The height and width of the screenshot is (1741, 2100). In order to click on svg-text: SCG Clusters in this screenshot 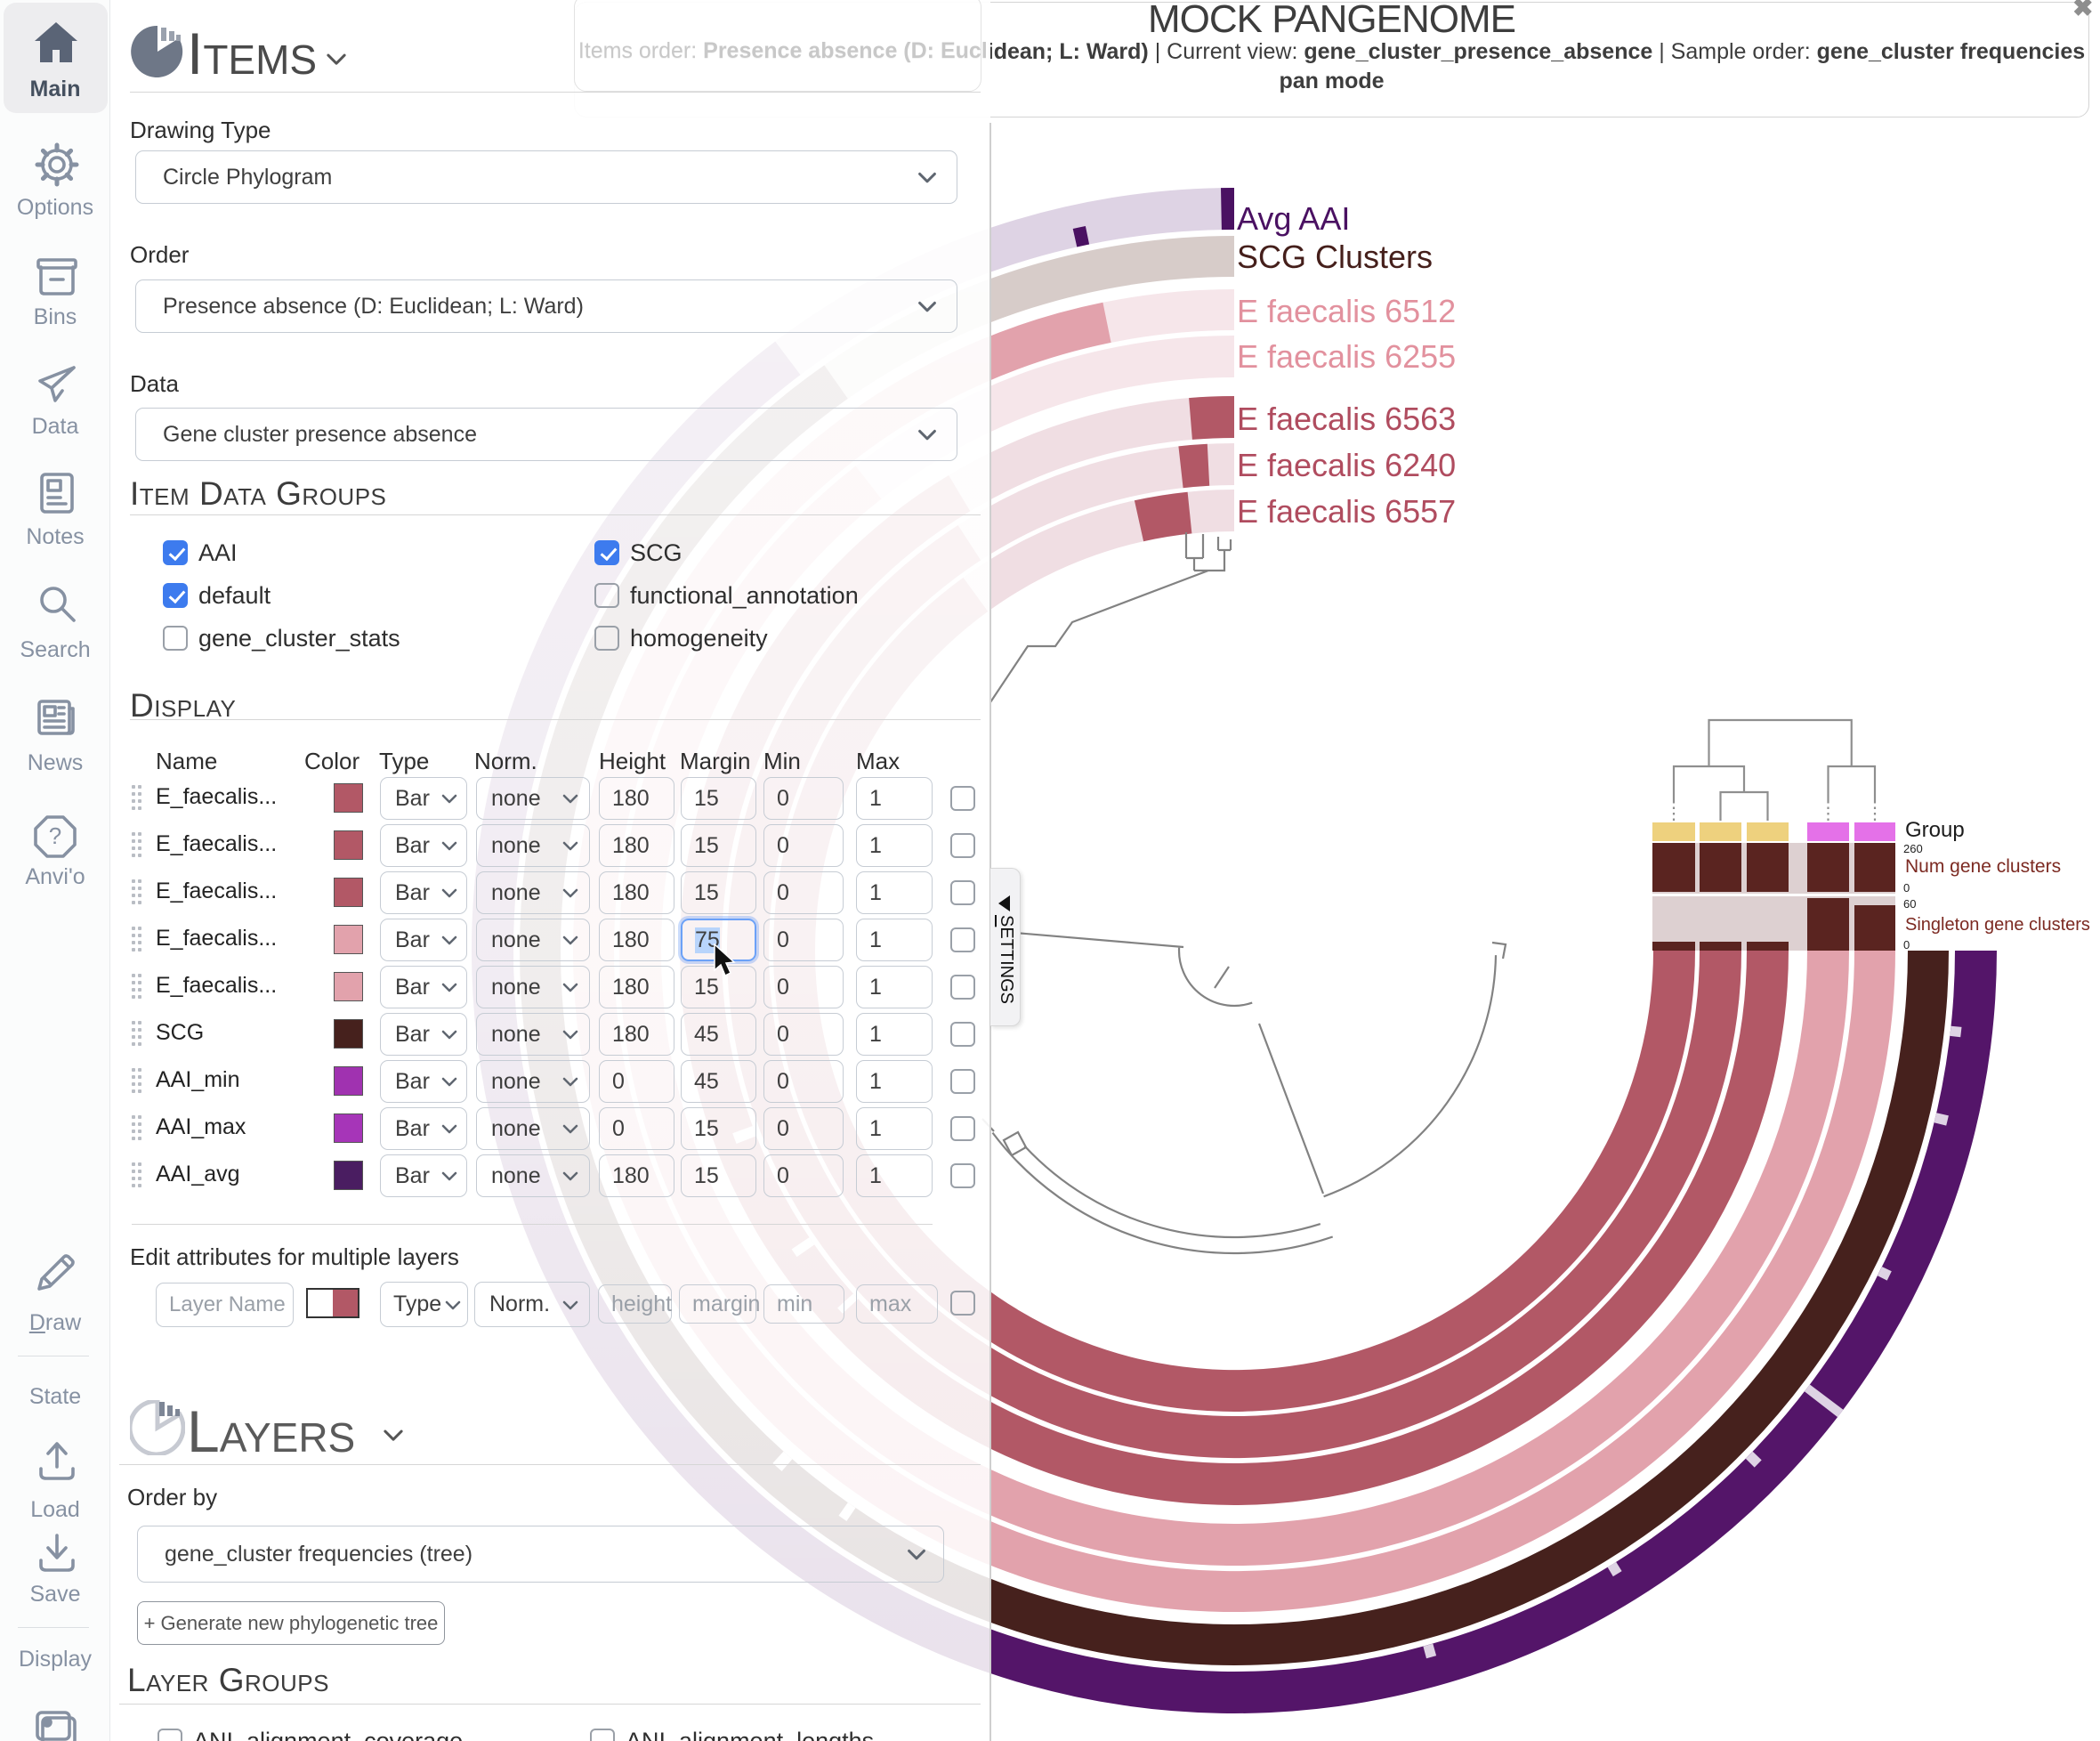, I will do `click(1335, 257)`.